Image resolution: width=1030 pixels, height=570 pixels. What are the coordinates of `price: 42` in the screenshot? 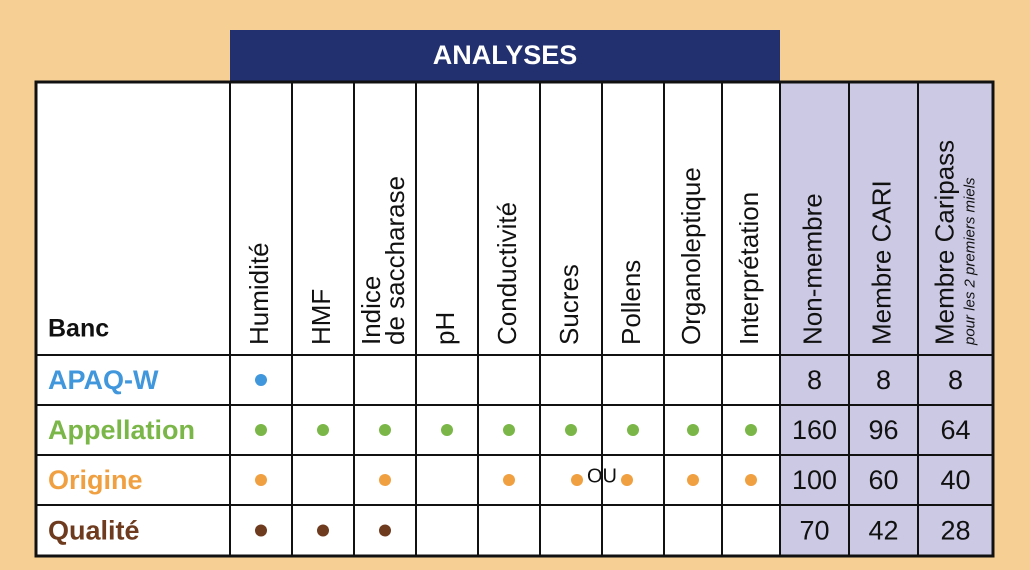 It's located at (883, 531).